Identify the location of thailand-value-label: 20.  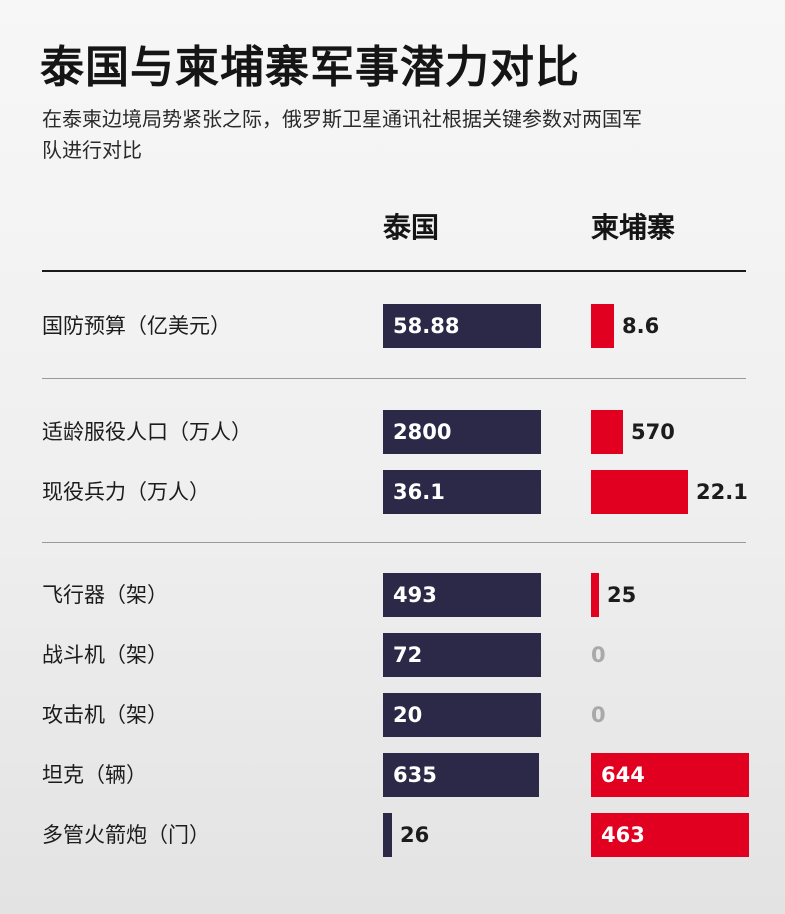
(408, 715).